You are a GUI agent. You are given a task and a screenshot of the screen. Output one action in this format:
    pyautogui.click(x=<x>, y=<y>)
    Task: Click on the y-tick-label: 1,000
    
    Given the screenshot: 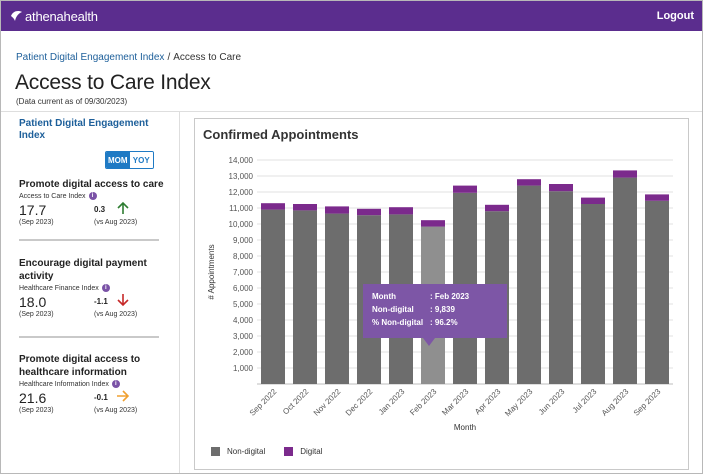 What is the action you would take?
    pyautogui.click(x=243, y=368)
    